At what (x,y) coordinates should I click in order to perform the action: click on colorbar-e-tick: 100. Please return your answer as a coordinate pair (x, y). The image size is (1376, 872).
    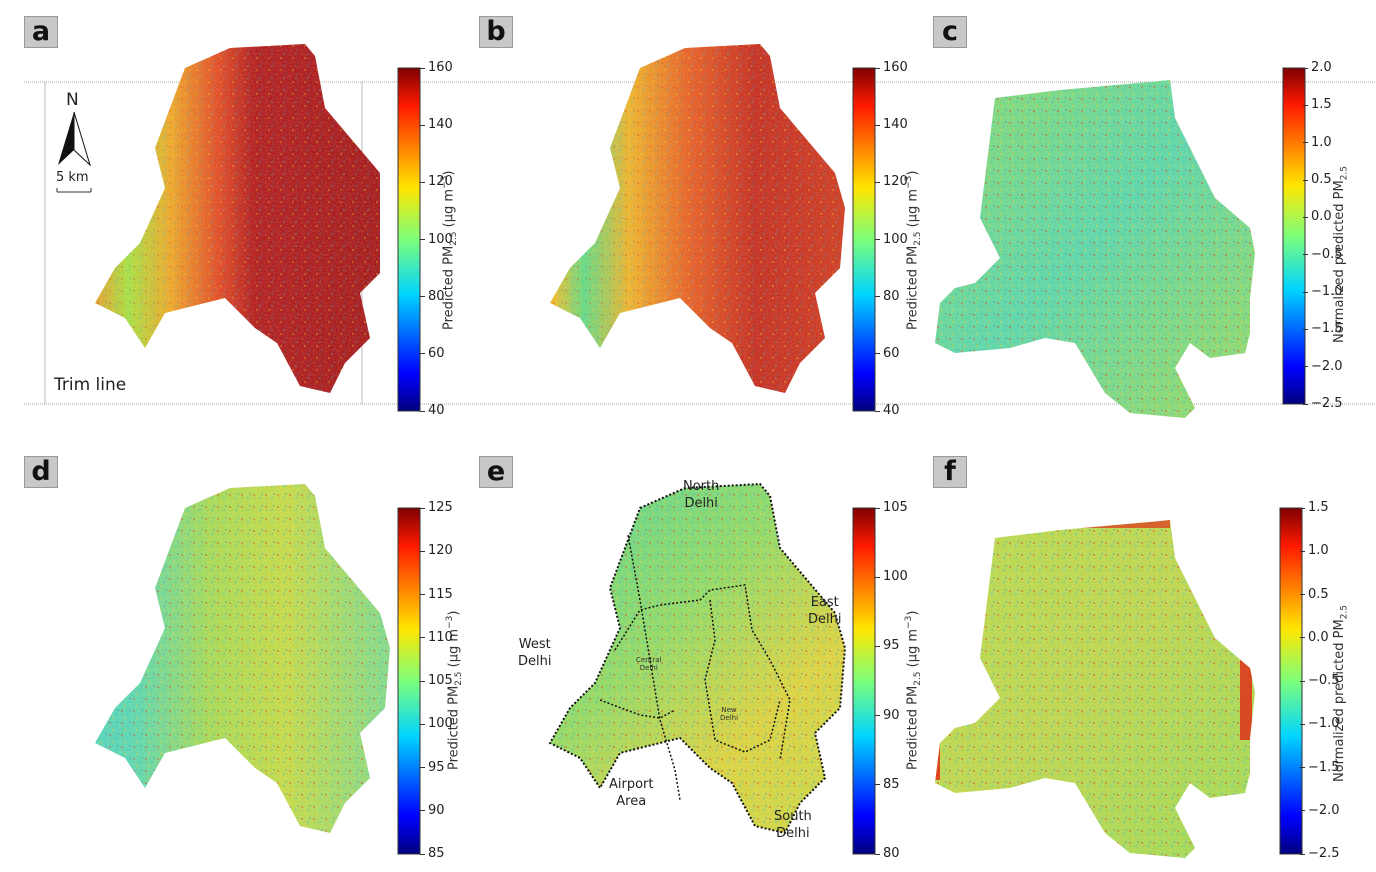
    Looking at the image, I should click on (891, 577).